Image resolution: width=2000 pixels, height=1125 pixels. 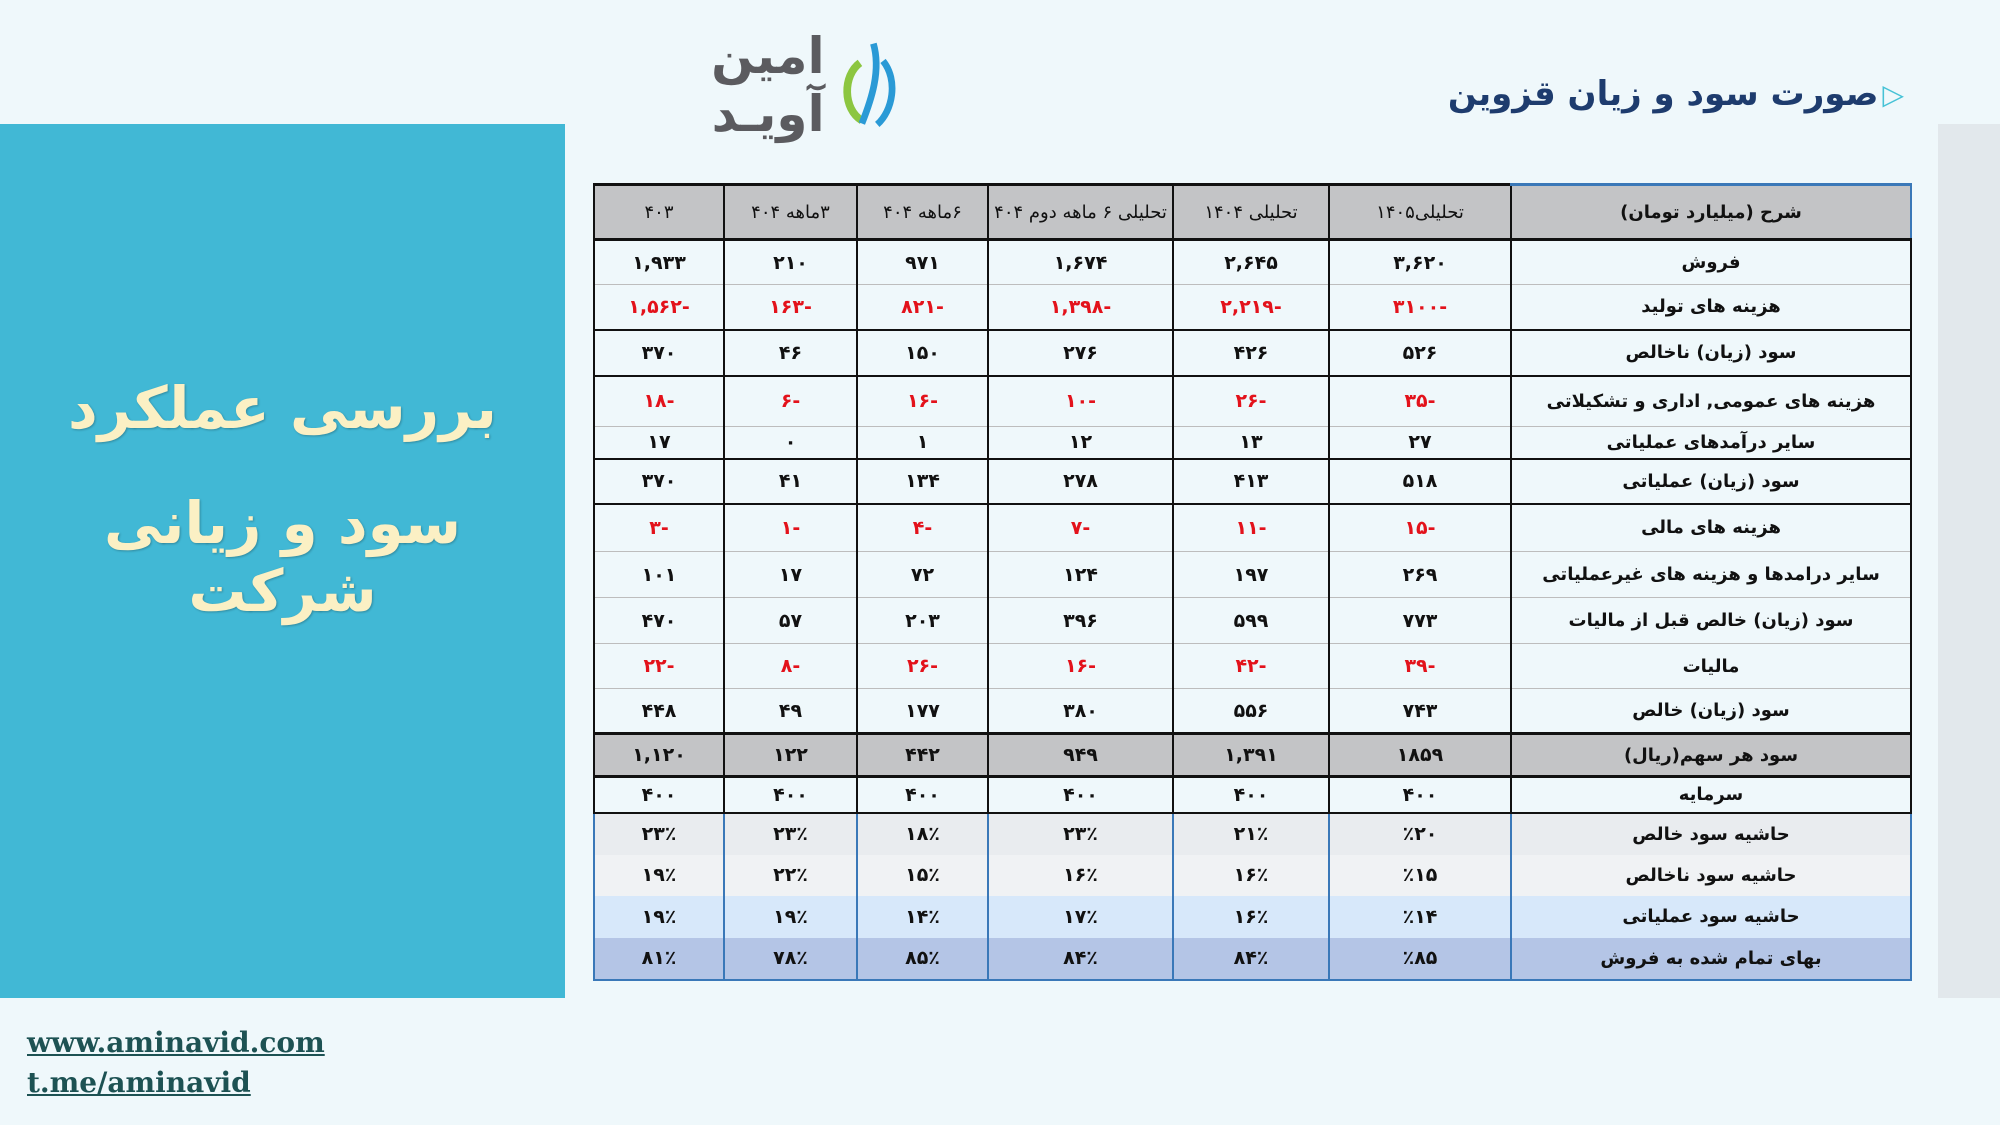 I want to click on table-cell: ۱۷, so click(x=659, y=443).